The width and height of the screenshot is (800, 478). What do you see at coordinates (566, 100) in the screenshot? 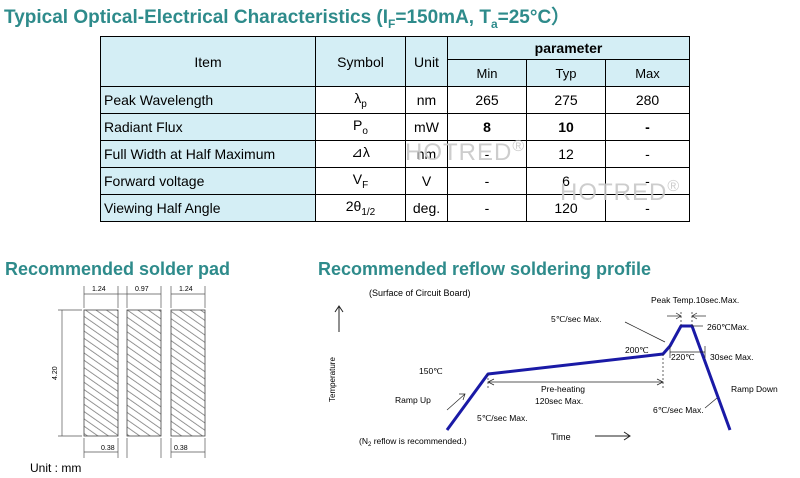
I see `row-typ: 275` at bounding box center [566, 100].